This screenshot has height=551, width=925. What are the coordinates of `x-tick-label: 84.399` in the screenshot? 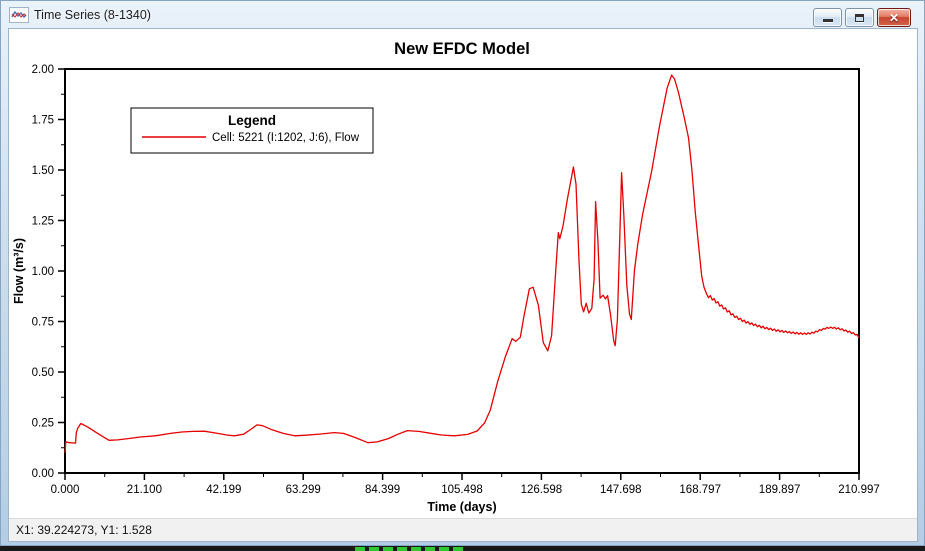 It's located at (382, 490).